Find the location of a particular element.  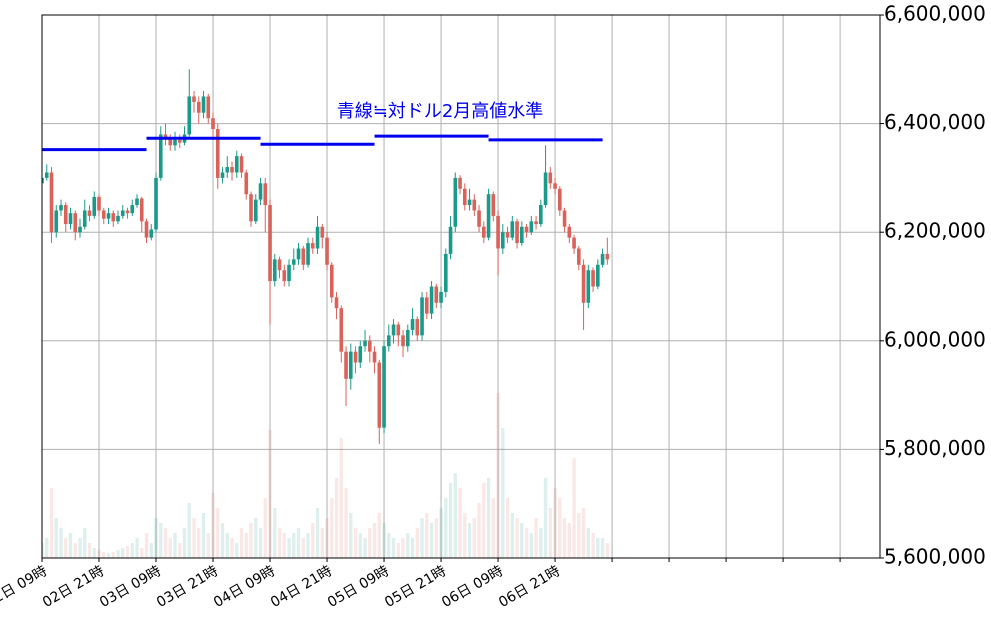

x-tick-label: 03日 09時 is located at coordinates (130, 587).